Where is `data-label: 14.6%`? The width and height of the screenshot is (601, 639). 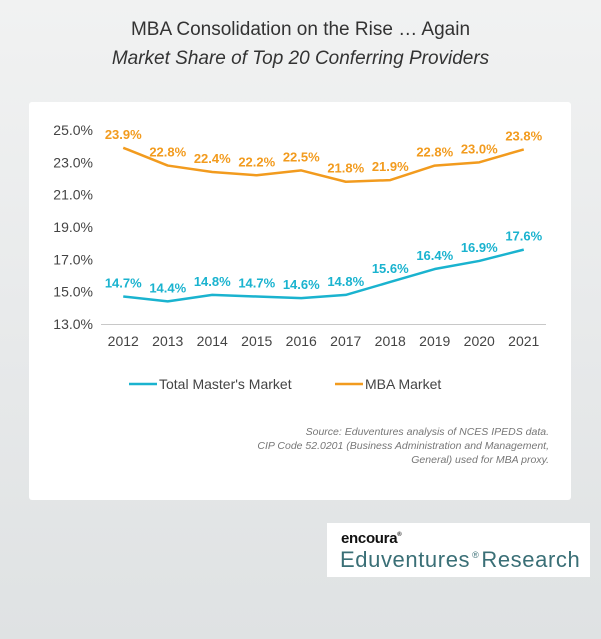
data-label: 14.6% is located at coordinates (301, 284).